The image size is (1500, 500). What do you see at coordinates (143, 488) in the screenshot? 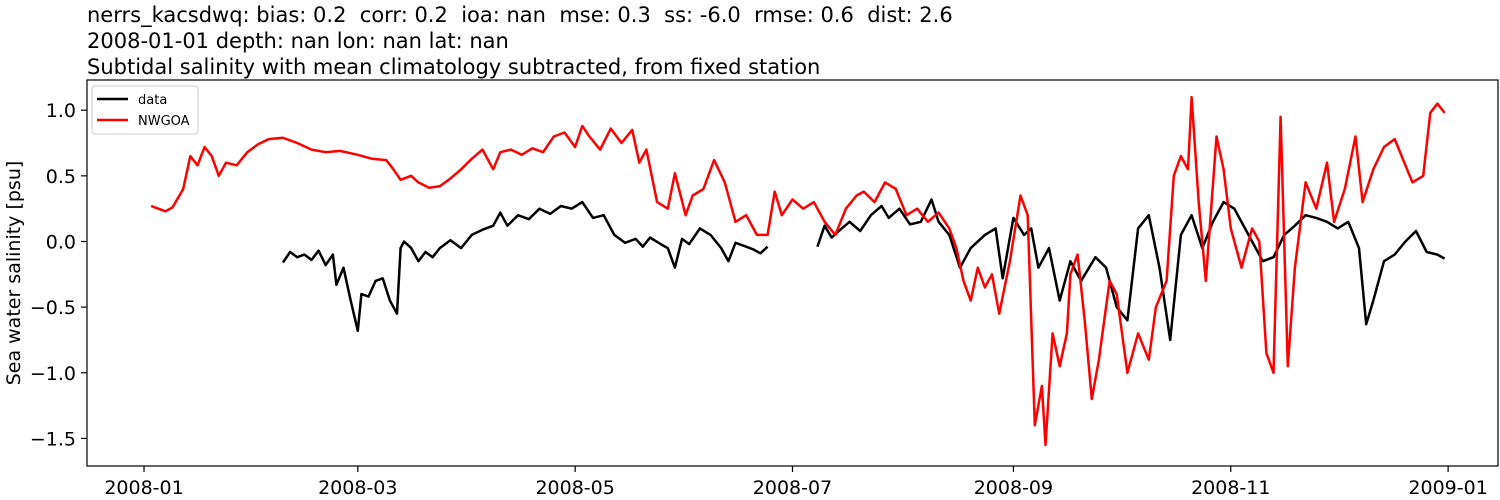
I see `x-tick-label: 2008-01` at bounding box center [143, 488].